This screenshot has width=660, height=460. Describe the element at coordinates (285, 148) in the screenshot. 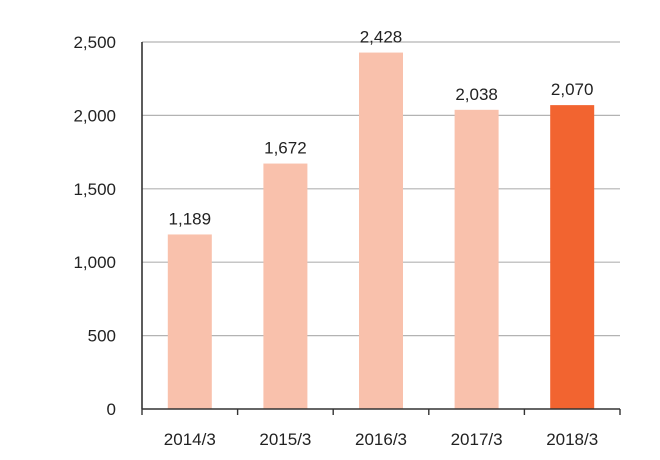

I see `data-label: 1,672` at that location.